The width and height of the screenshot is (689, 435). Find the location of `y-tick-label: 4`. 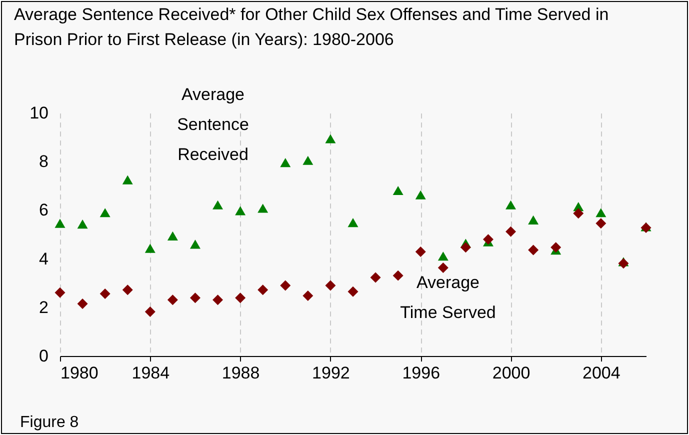

y-tick-label: 4 is located at coordinates (43, 258).